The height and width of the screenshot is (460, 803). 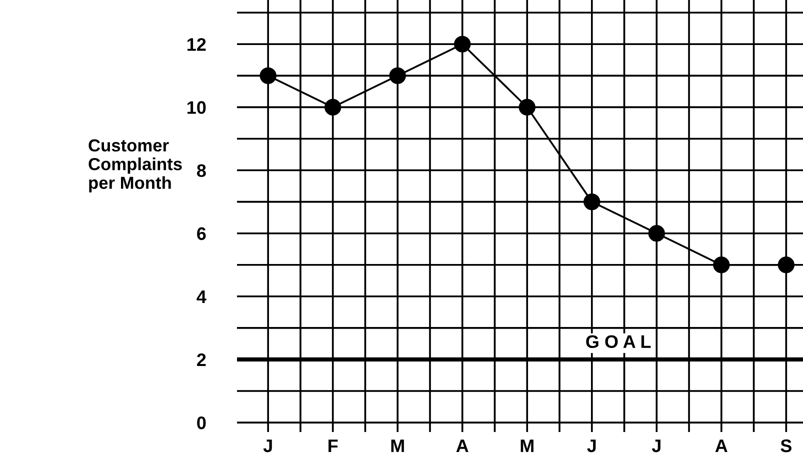 I want to click on y-axis-title: Customer Complaints per Month, so click(x=135, y=165).